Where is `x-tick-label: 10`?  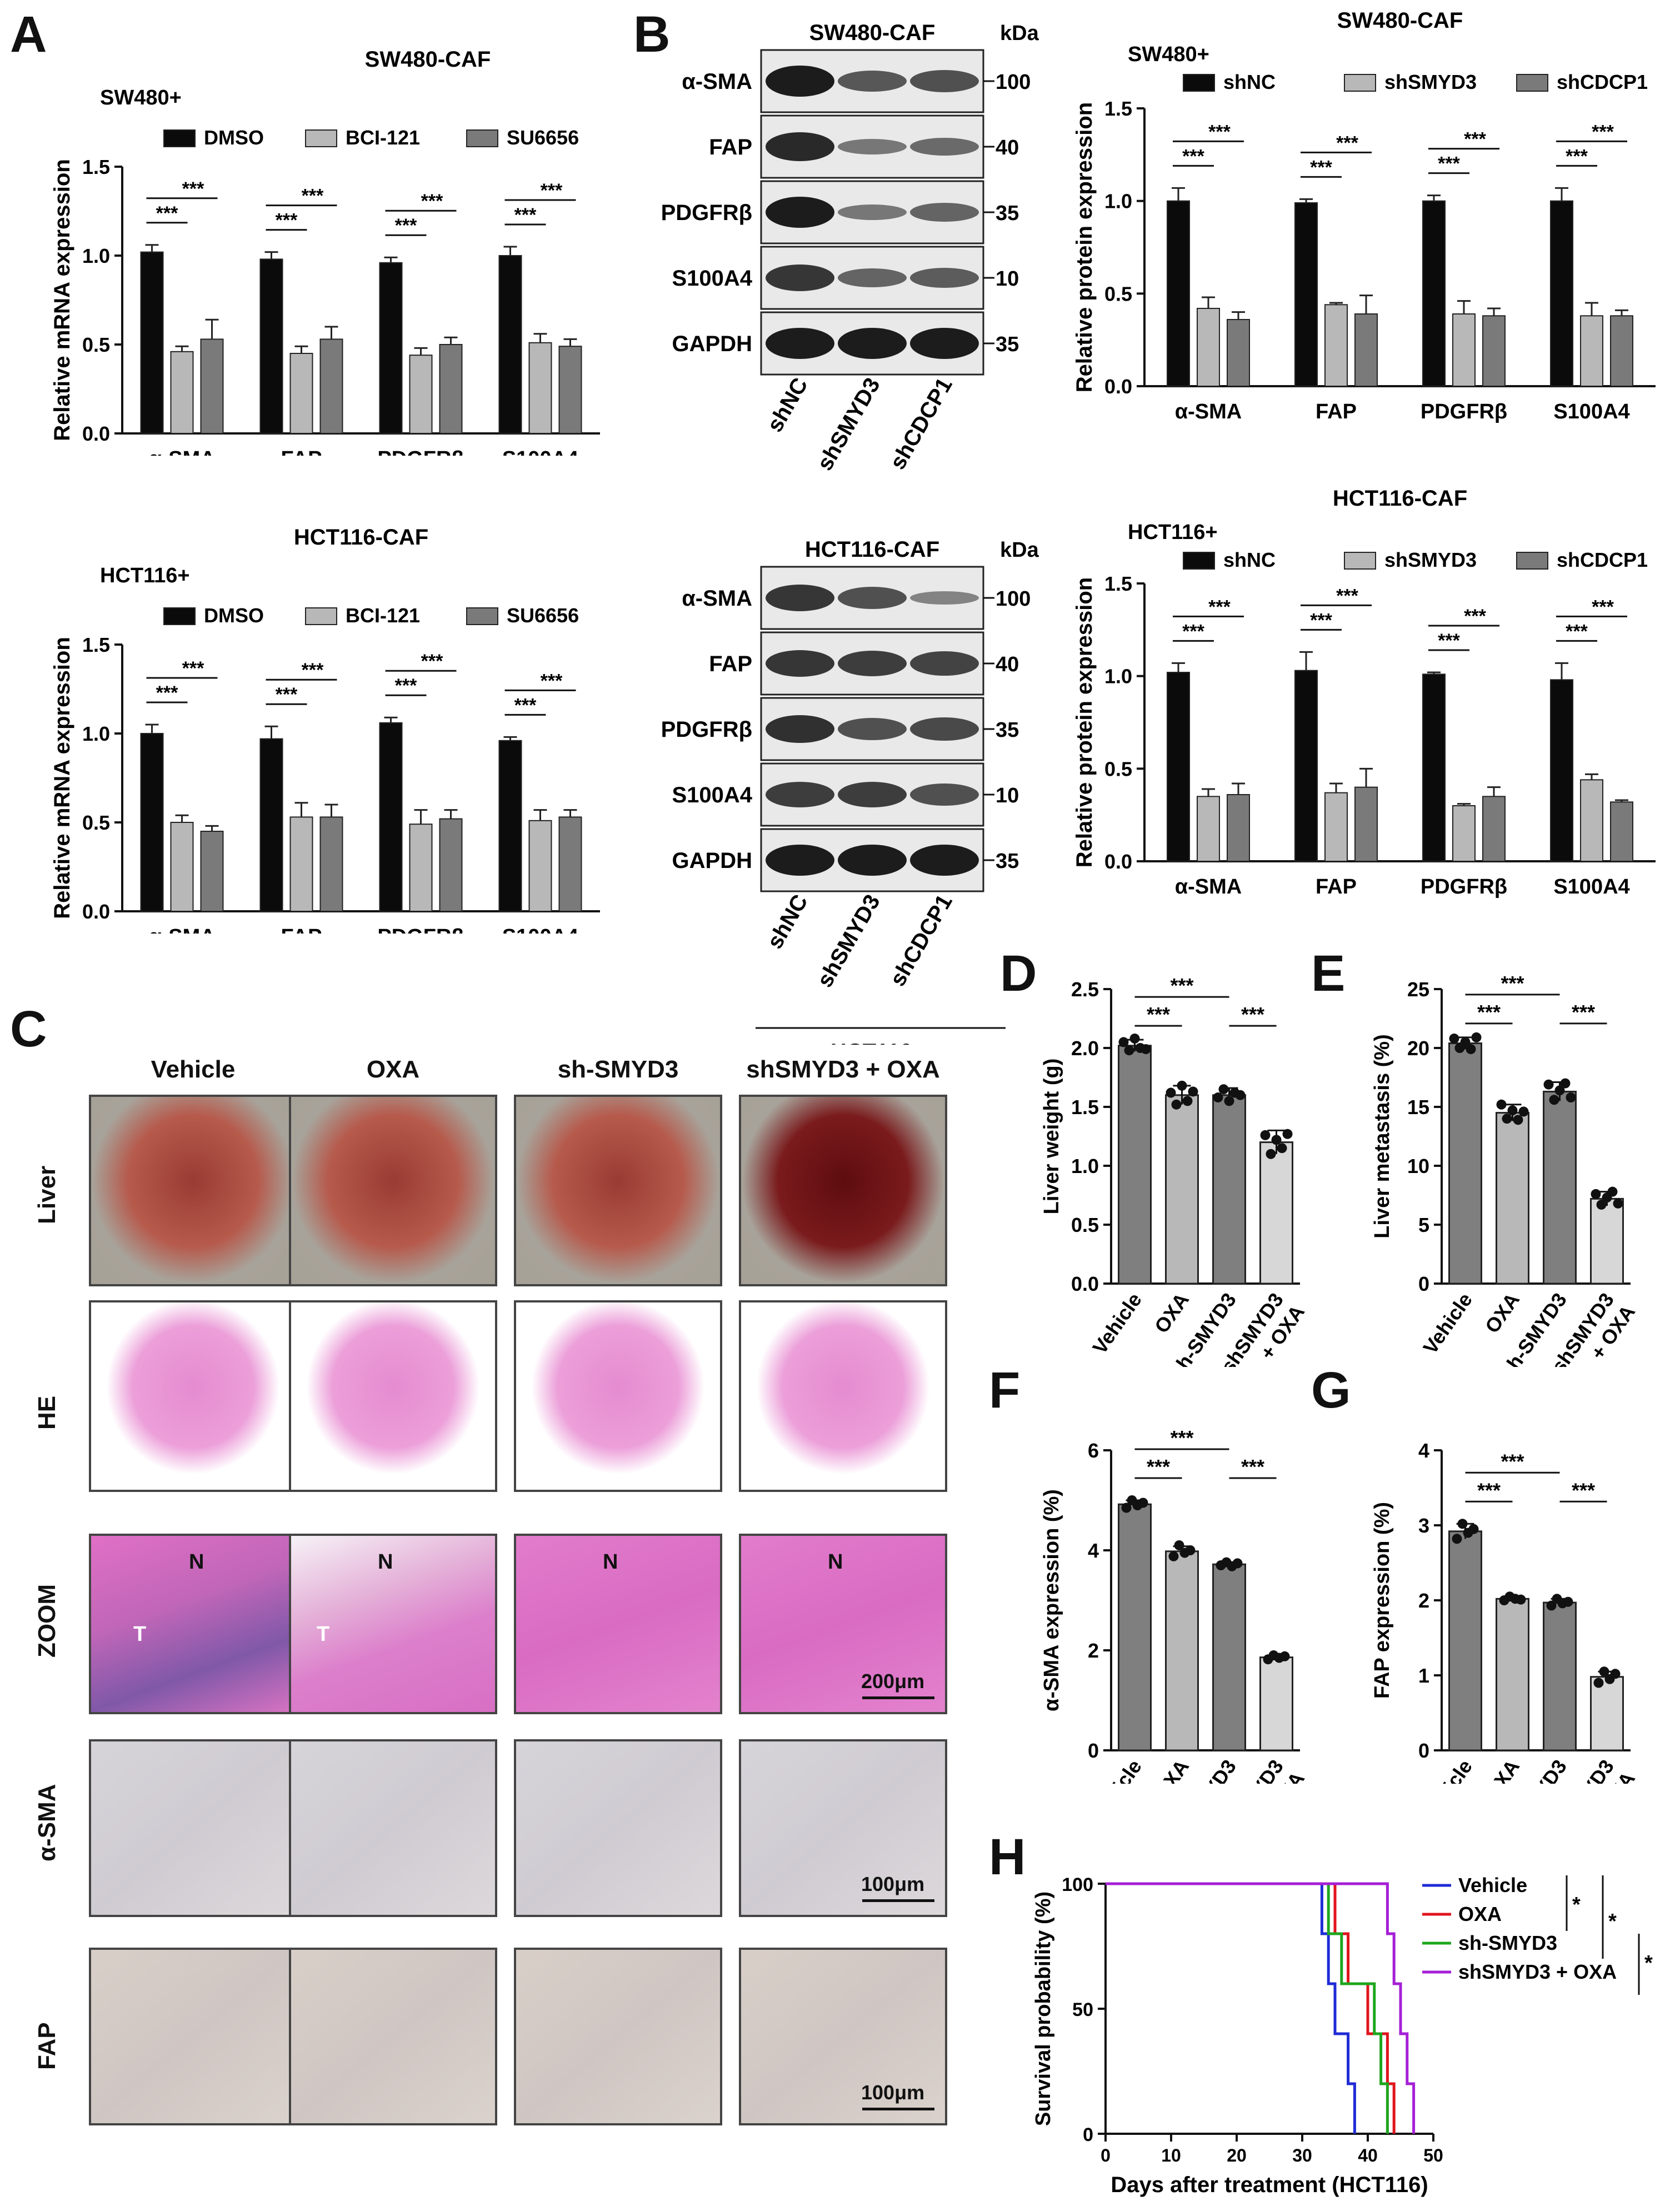
x-tick-label: 10 is located at coordinates (1171, 2155).